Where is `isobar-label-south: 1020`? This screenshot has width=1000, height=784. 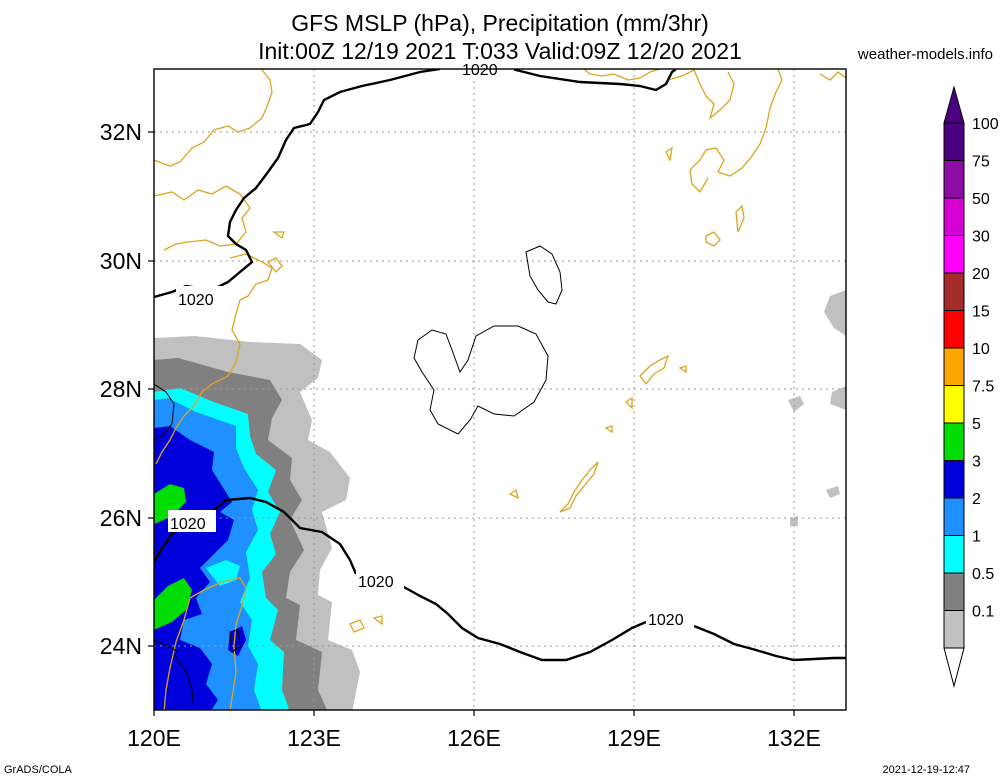 isobar-label-south: 1020 is located at coordinates (376, 582).